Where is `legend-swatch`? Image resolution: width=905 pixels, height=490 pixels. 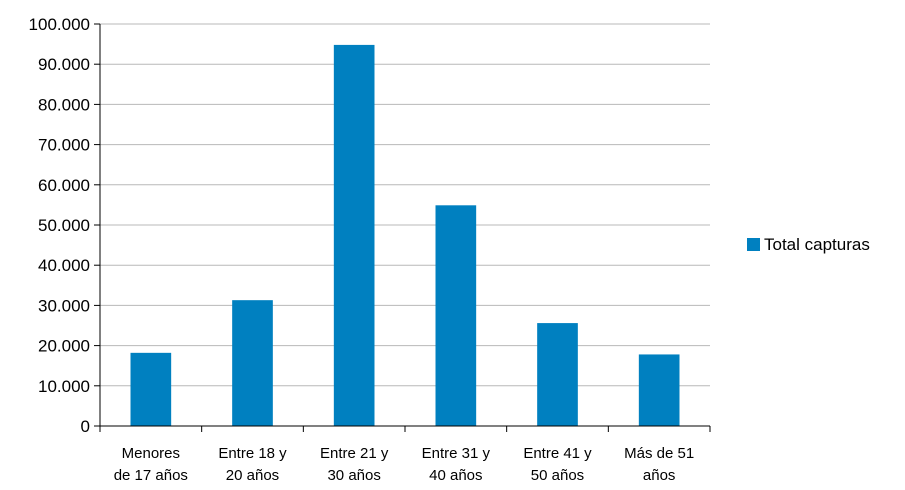 legend-swatch is located at coordinates (753, 244).